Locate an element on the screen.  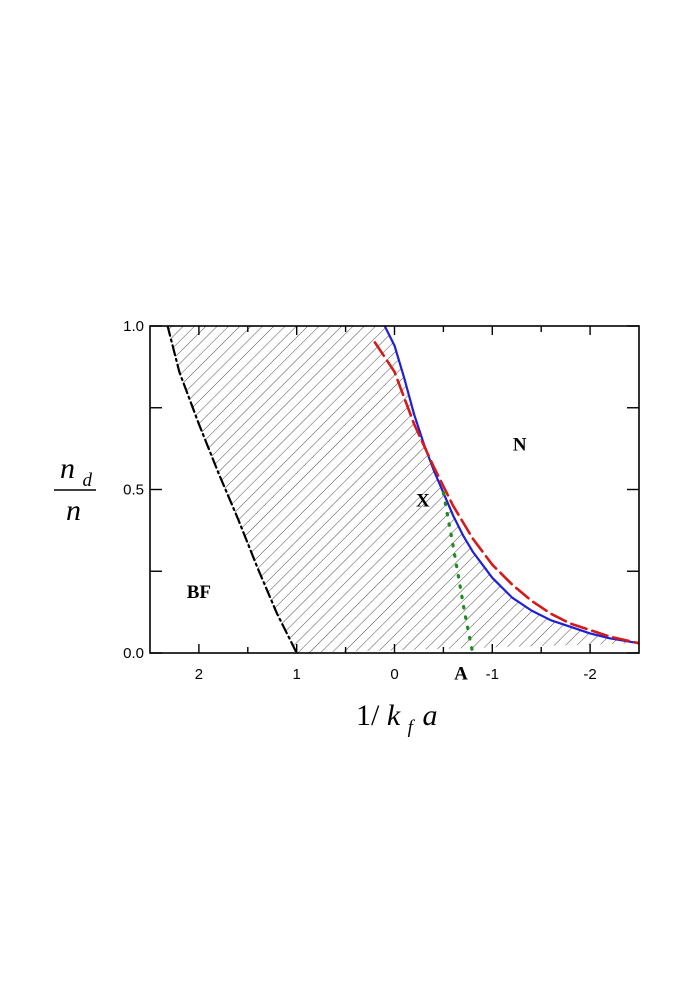
x-tick-label: -1 is located at coordinates (492, 674).